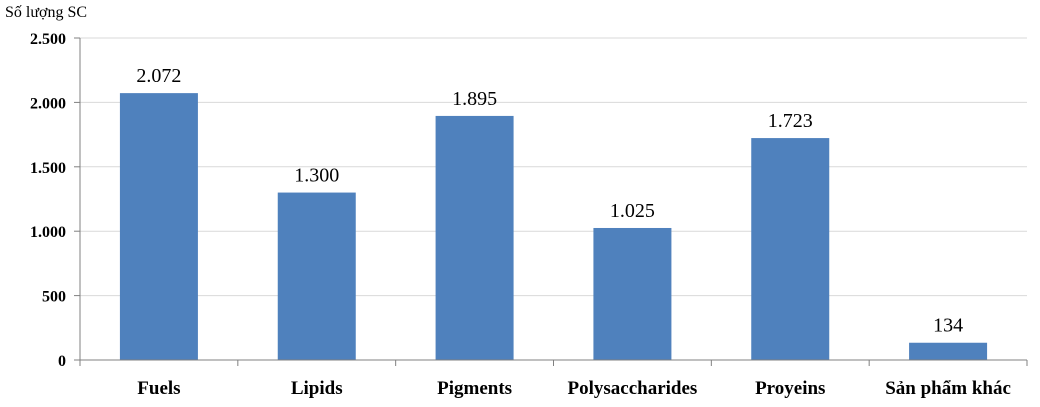 The width and height of the screenshot is (1040, 407). I want to click on x-tick-label: Sản phẩm khác, so click(948, 388).